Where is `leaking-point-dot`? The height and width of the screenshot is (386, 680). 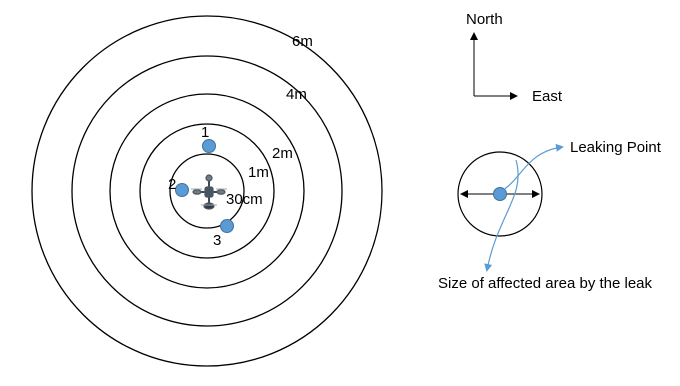 leaking-point-dot is located at coordinates (500, 194).